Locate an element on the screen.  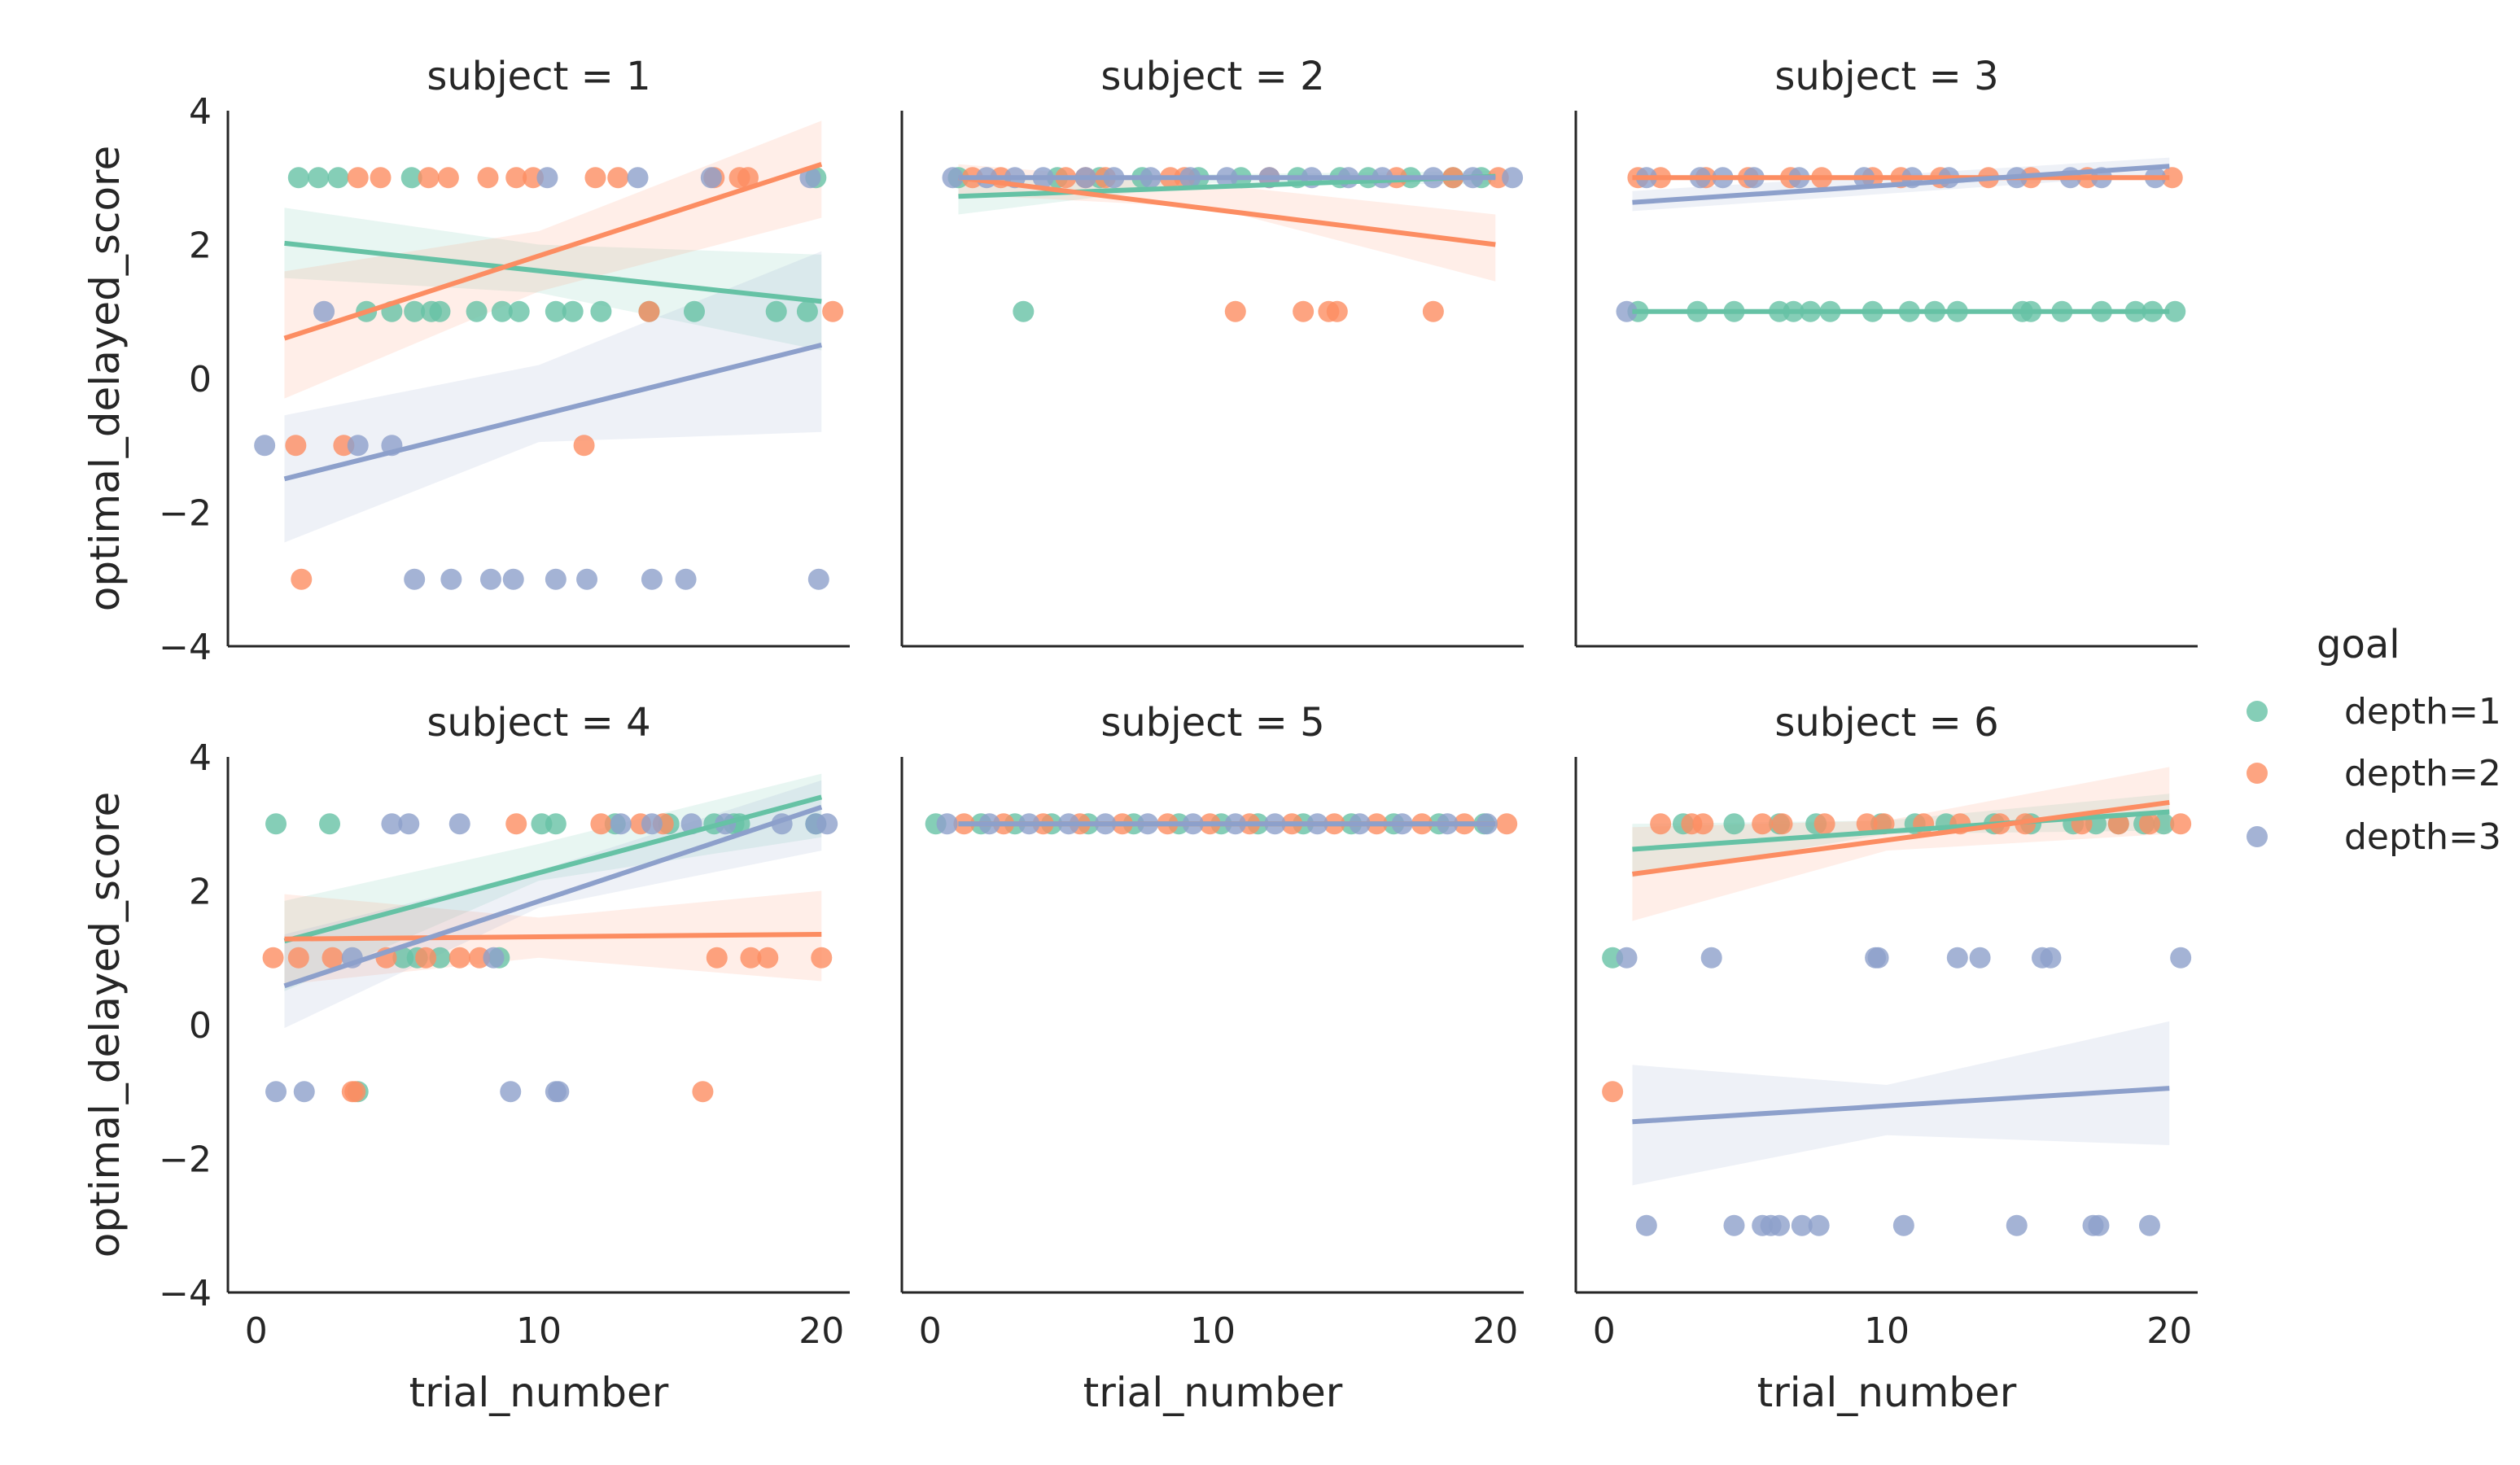
regression-line-depth=1 is located at coordinates (553, 272).